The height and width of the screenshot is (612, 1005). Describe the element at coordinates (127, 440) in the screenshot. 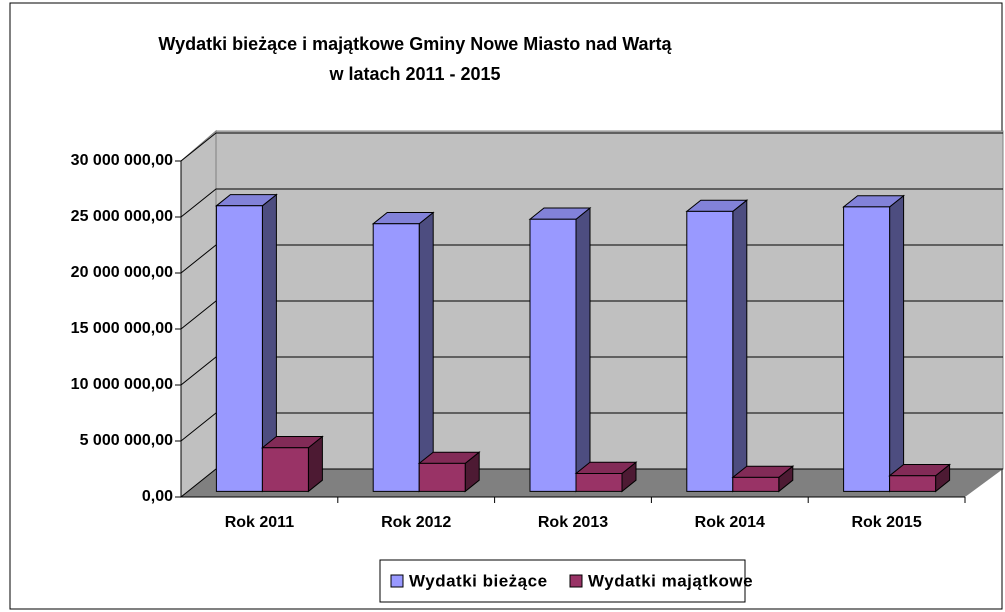

I see `y-tick-label: 5 000 000,00` at that location.